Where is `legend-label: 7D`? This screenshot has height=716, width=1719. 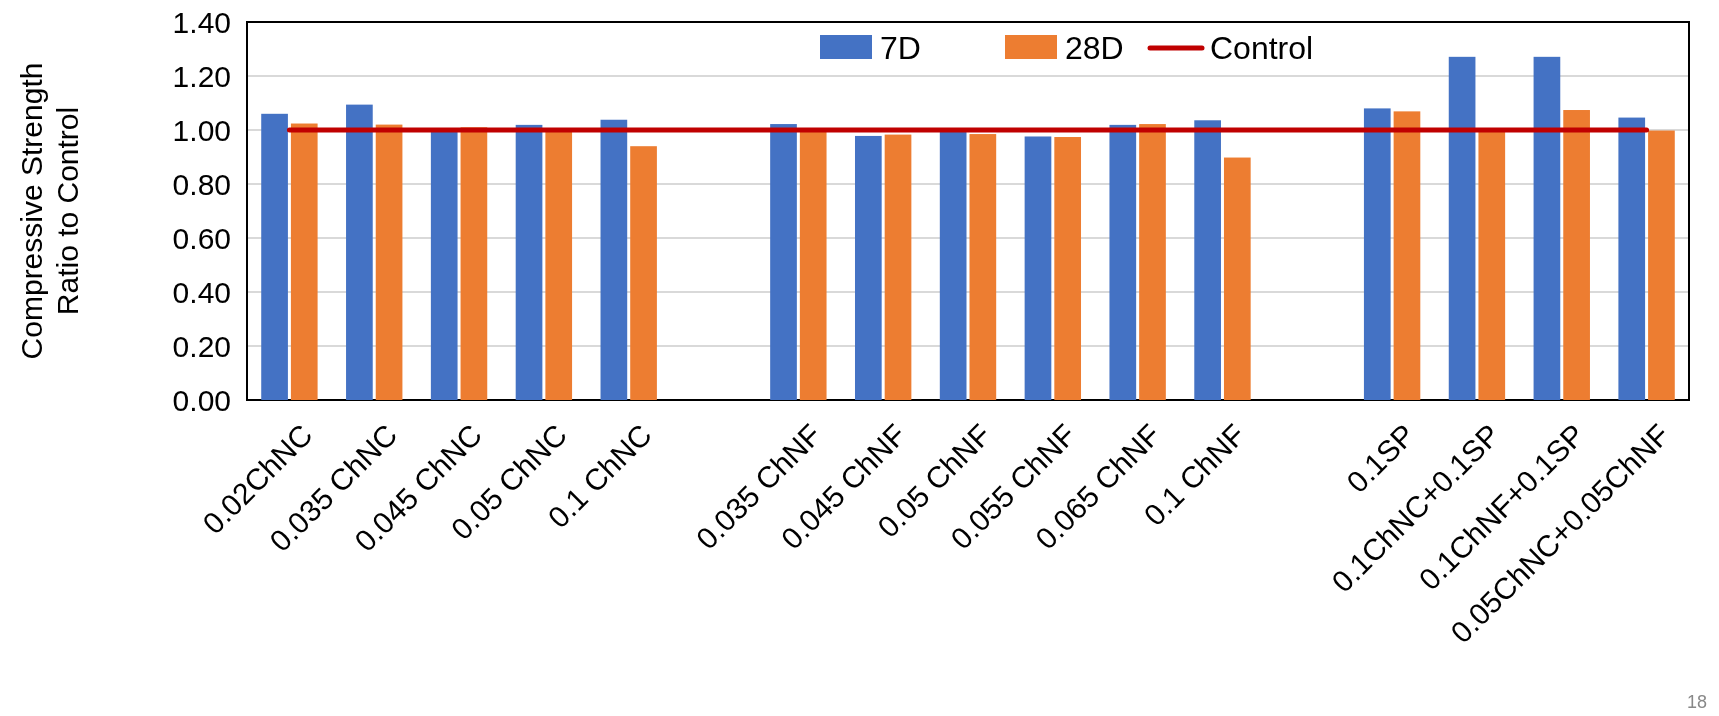 legend-label: 7D is located at coordinates (900, 48).